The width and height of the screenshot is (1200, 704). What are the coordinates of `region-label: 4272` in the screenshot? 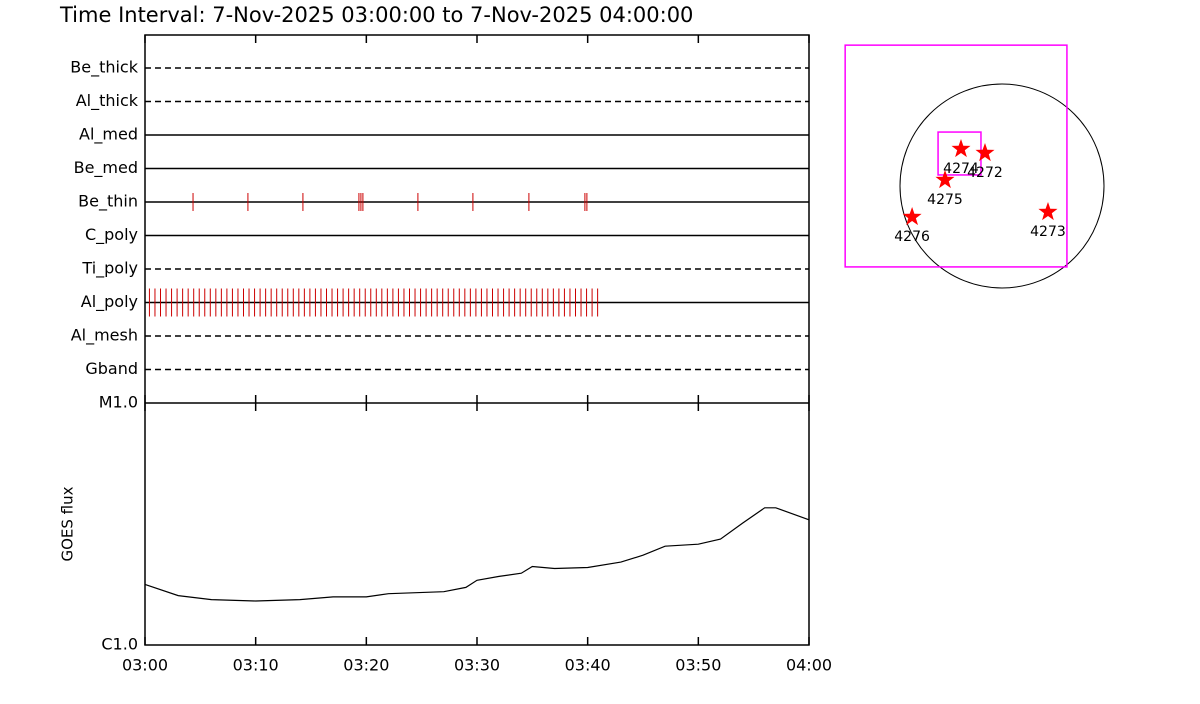 It's located at (985, 173).